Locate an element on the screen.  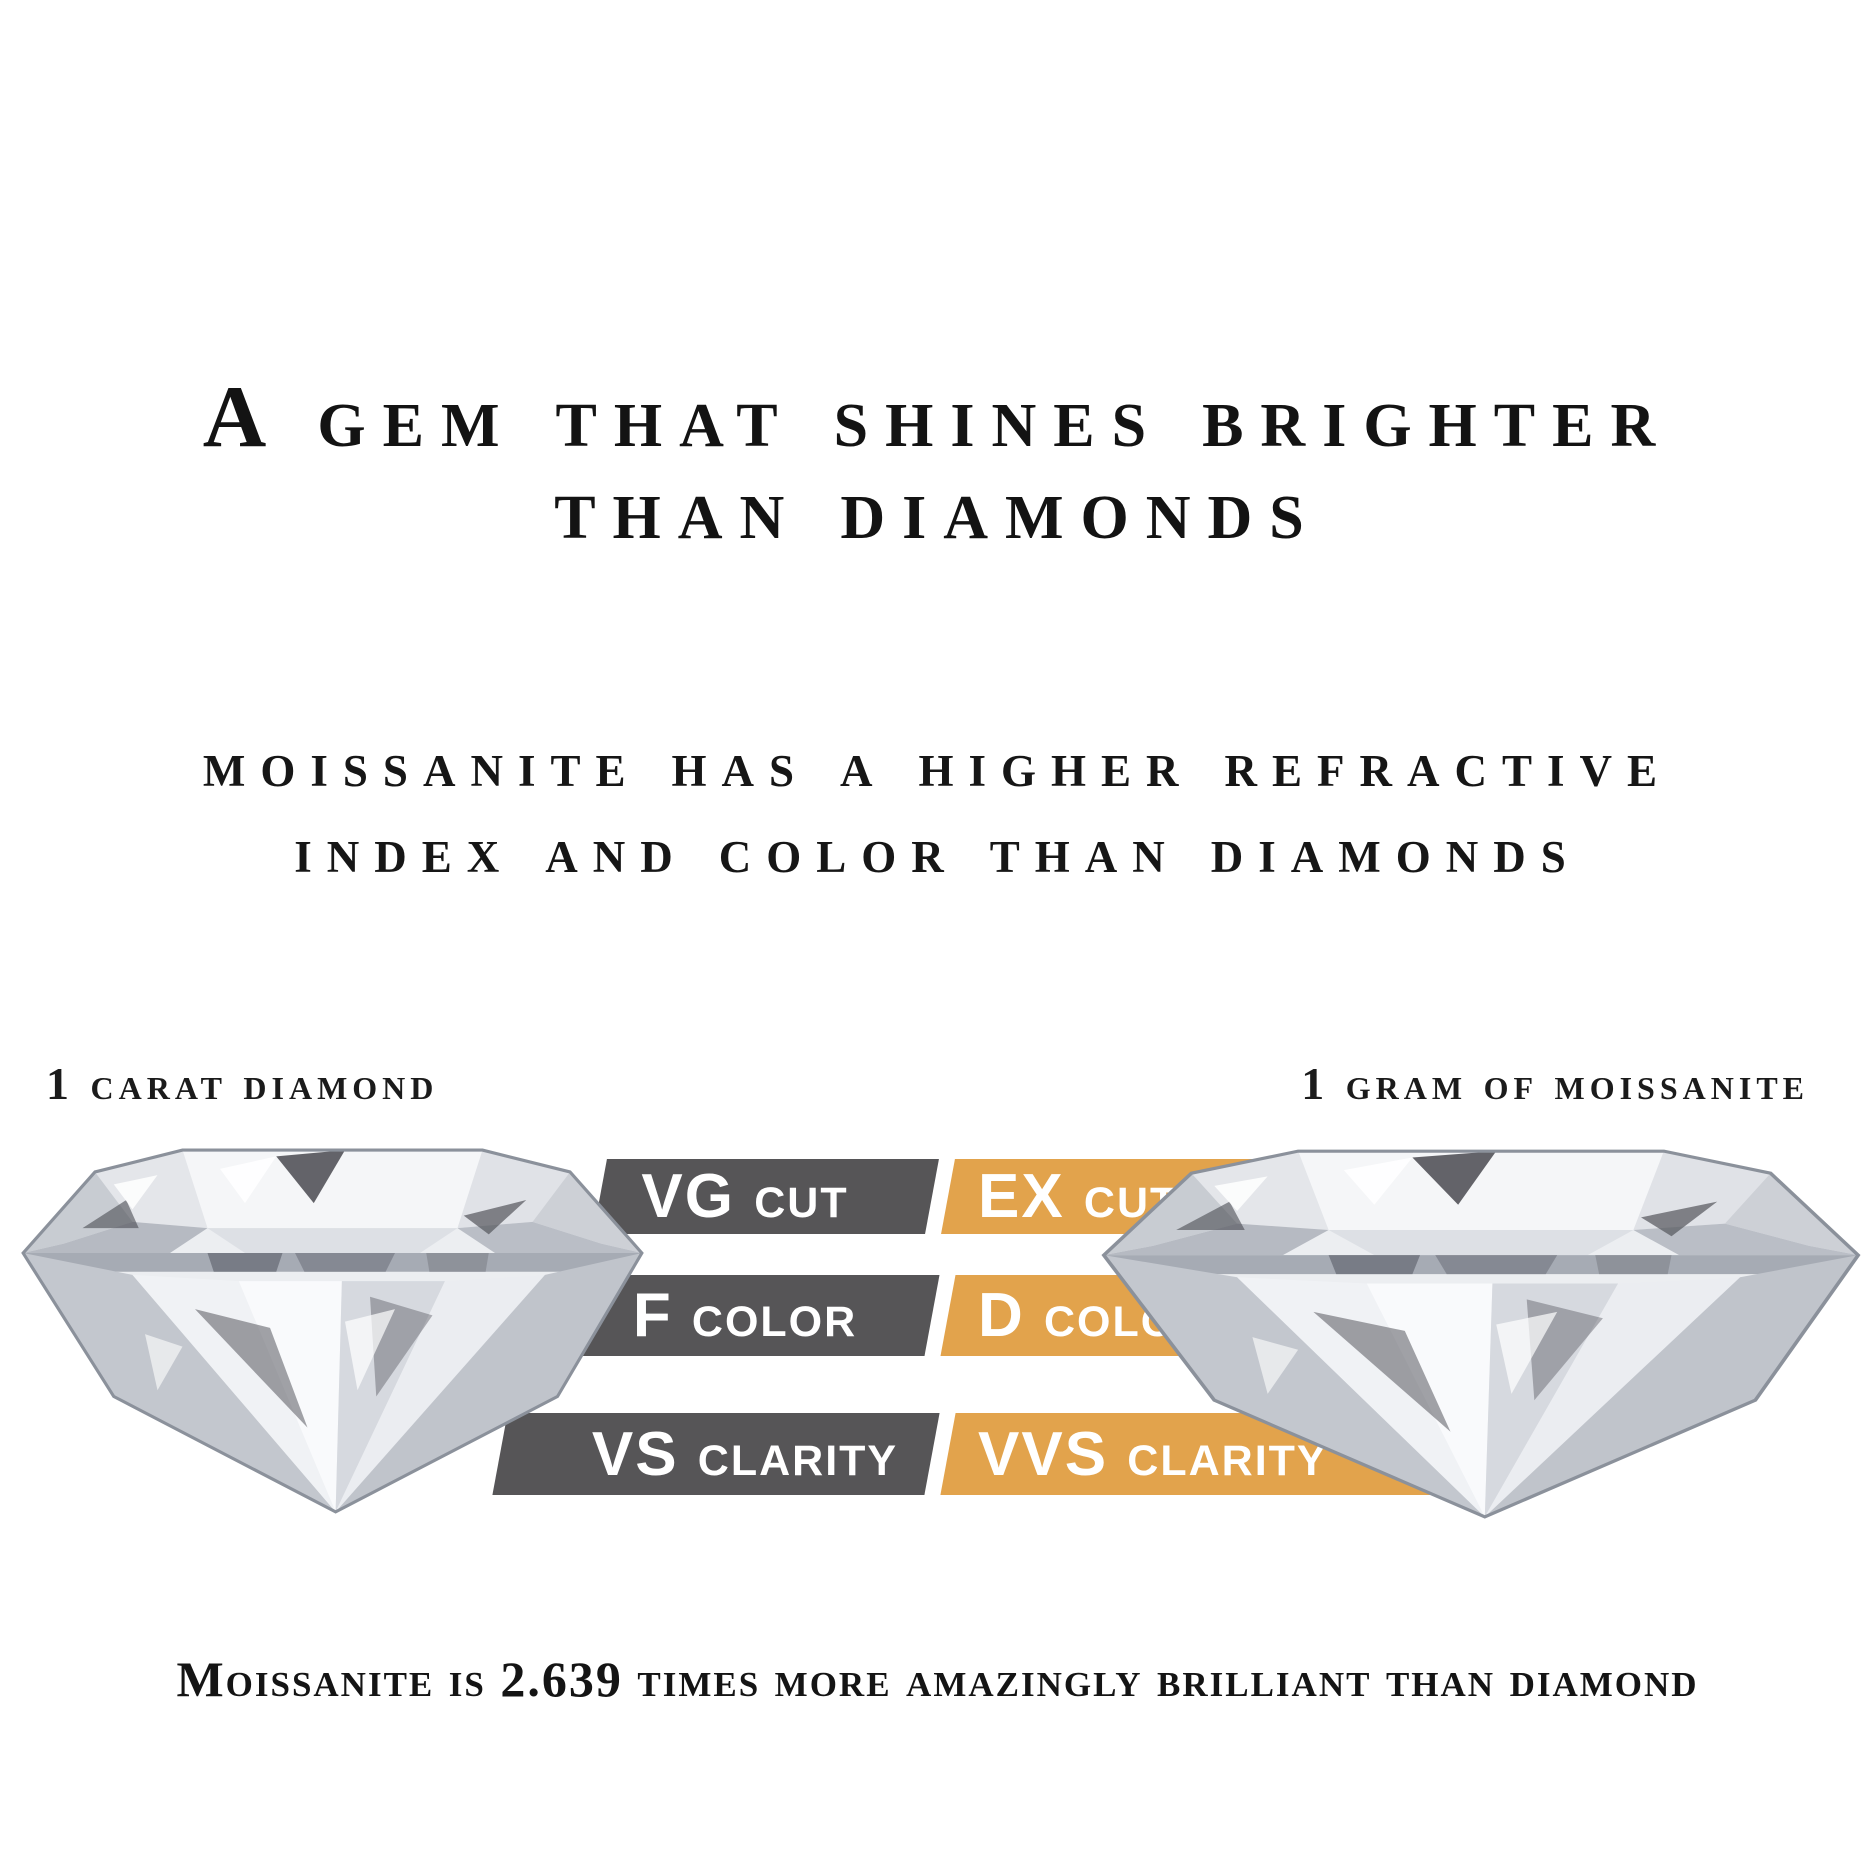
left-diamond-image is located at coordinates (332, 1331).